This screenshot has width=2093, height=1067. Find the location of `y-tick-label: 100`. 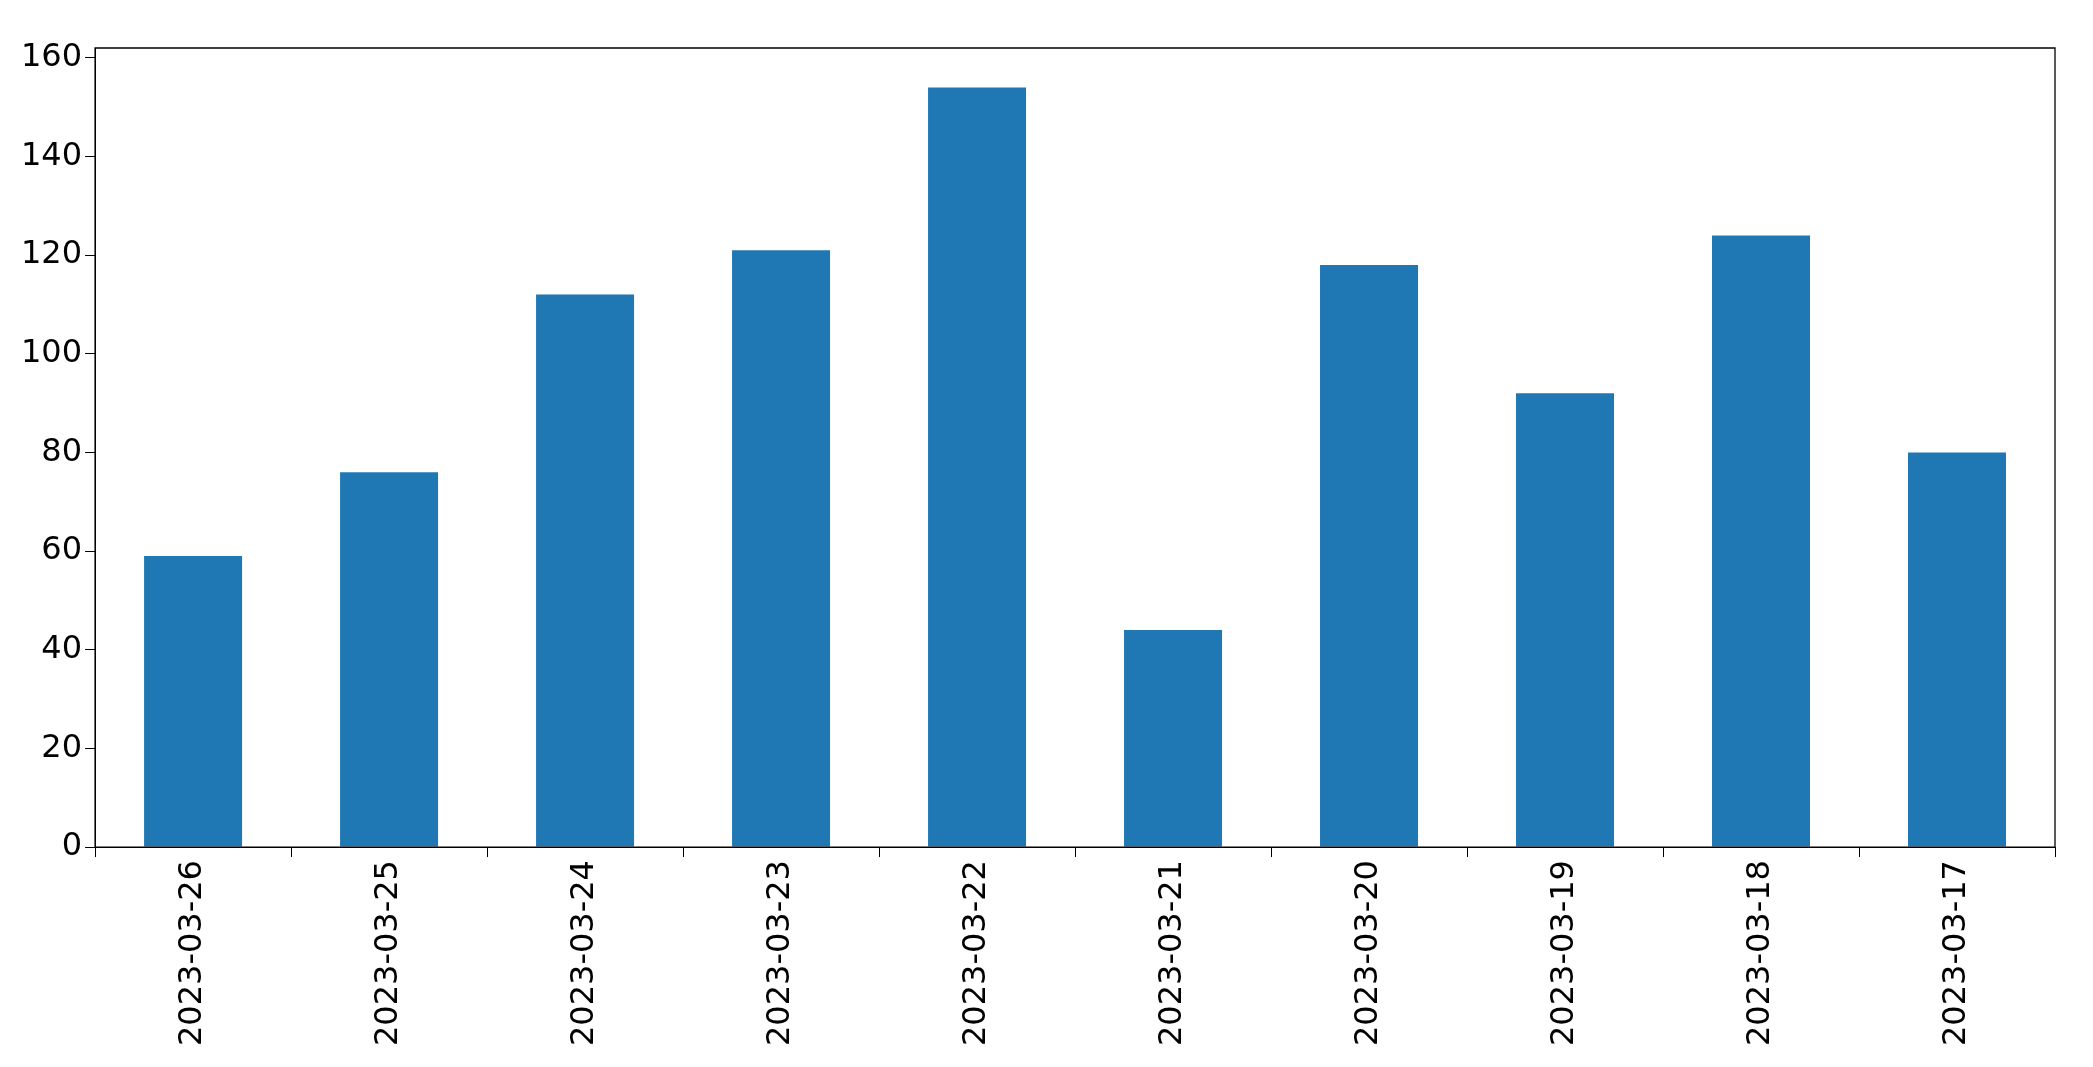

y-tick-label: 100 is located at coordinates (52, 351).